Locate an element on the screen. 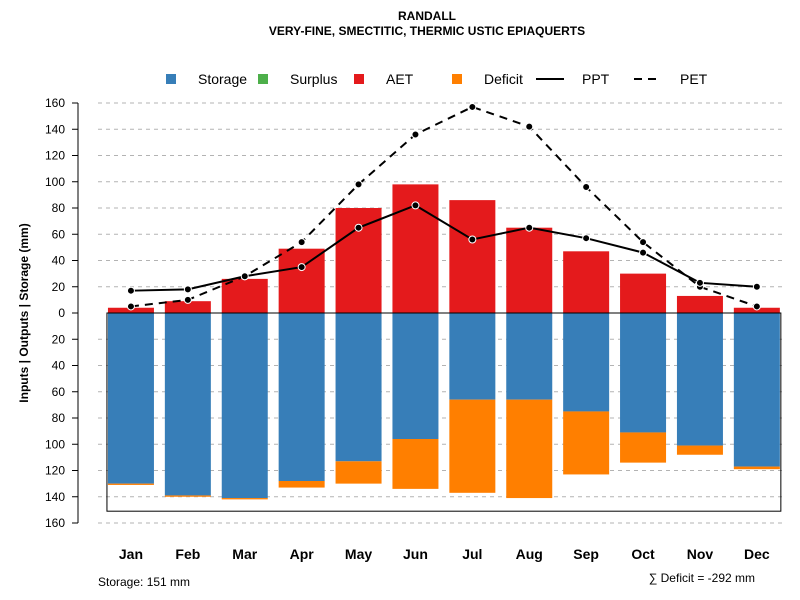 The image size is (800, 600). legend-label: Deficit is located at coordinates (503, 79).